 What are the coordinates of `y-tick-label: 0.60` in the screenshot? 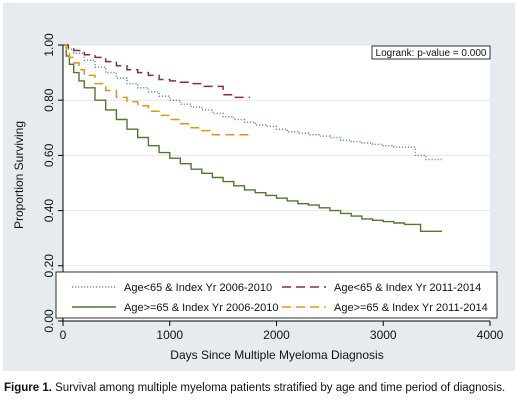 It's located at (49, 155).